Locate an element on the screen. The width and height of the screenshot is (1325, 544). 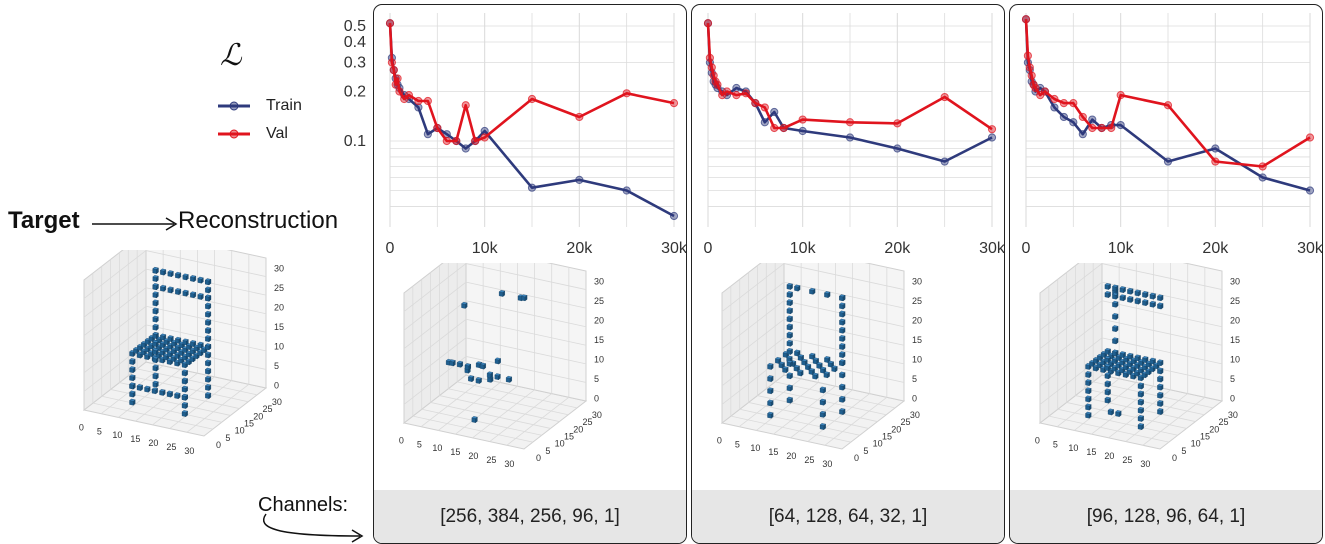
series-train is located at coordinates (850, 92).